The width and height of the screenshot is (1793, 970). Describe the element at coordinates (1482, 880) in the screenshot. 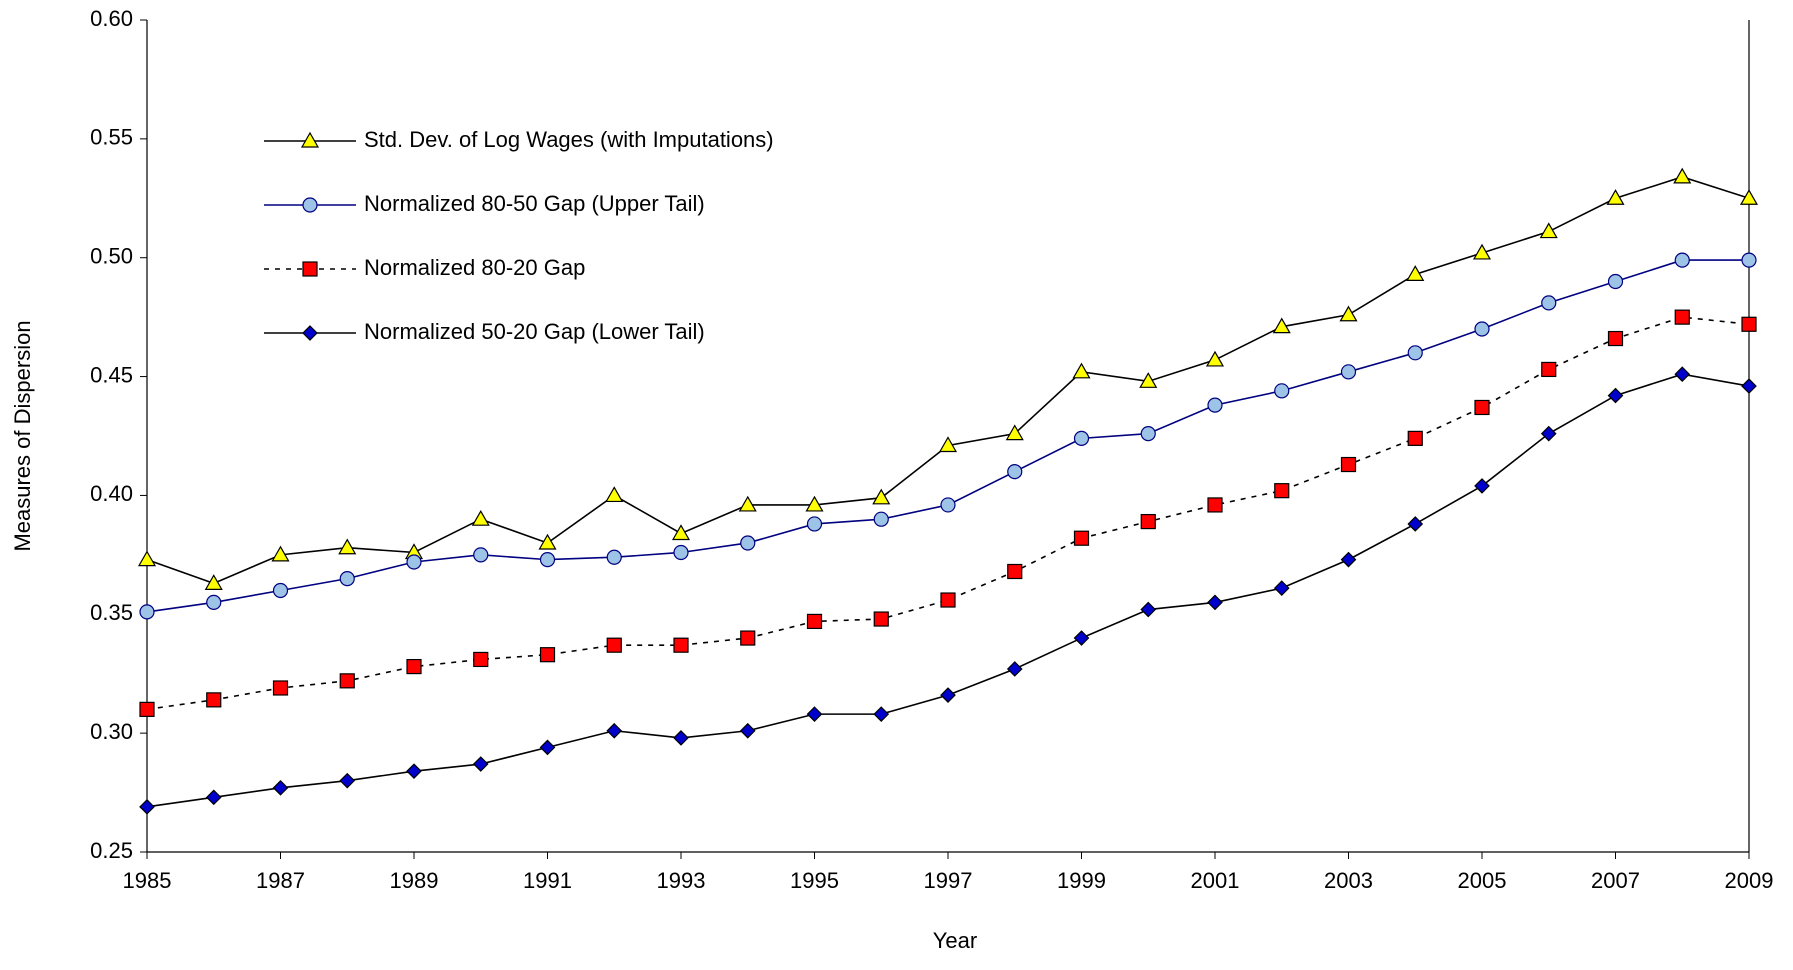

I see `x-tick-label: 2005` at that location.